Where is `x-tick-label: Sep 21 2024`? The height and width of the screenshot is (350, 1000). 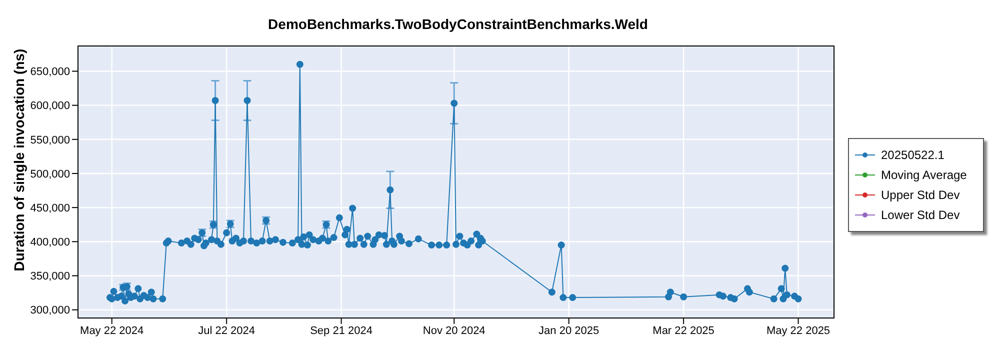 x-tick-label: Sep 21 2024 is located at coordinates (341, 330).